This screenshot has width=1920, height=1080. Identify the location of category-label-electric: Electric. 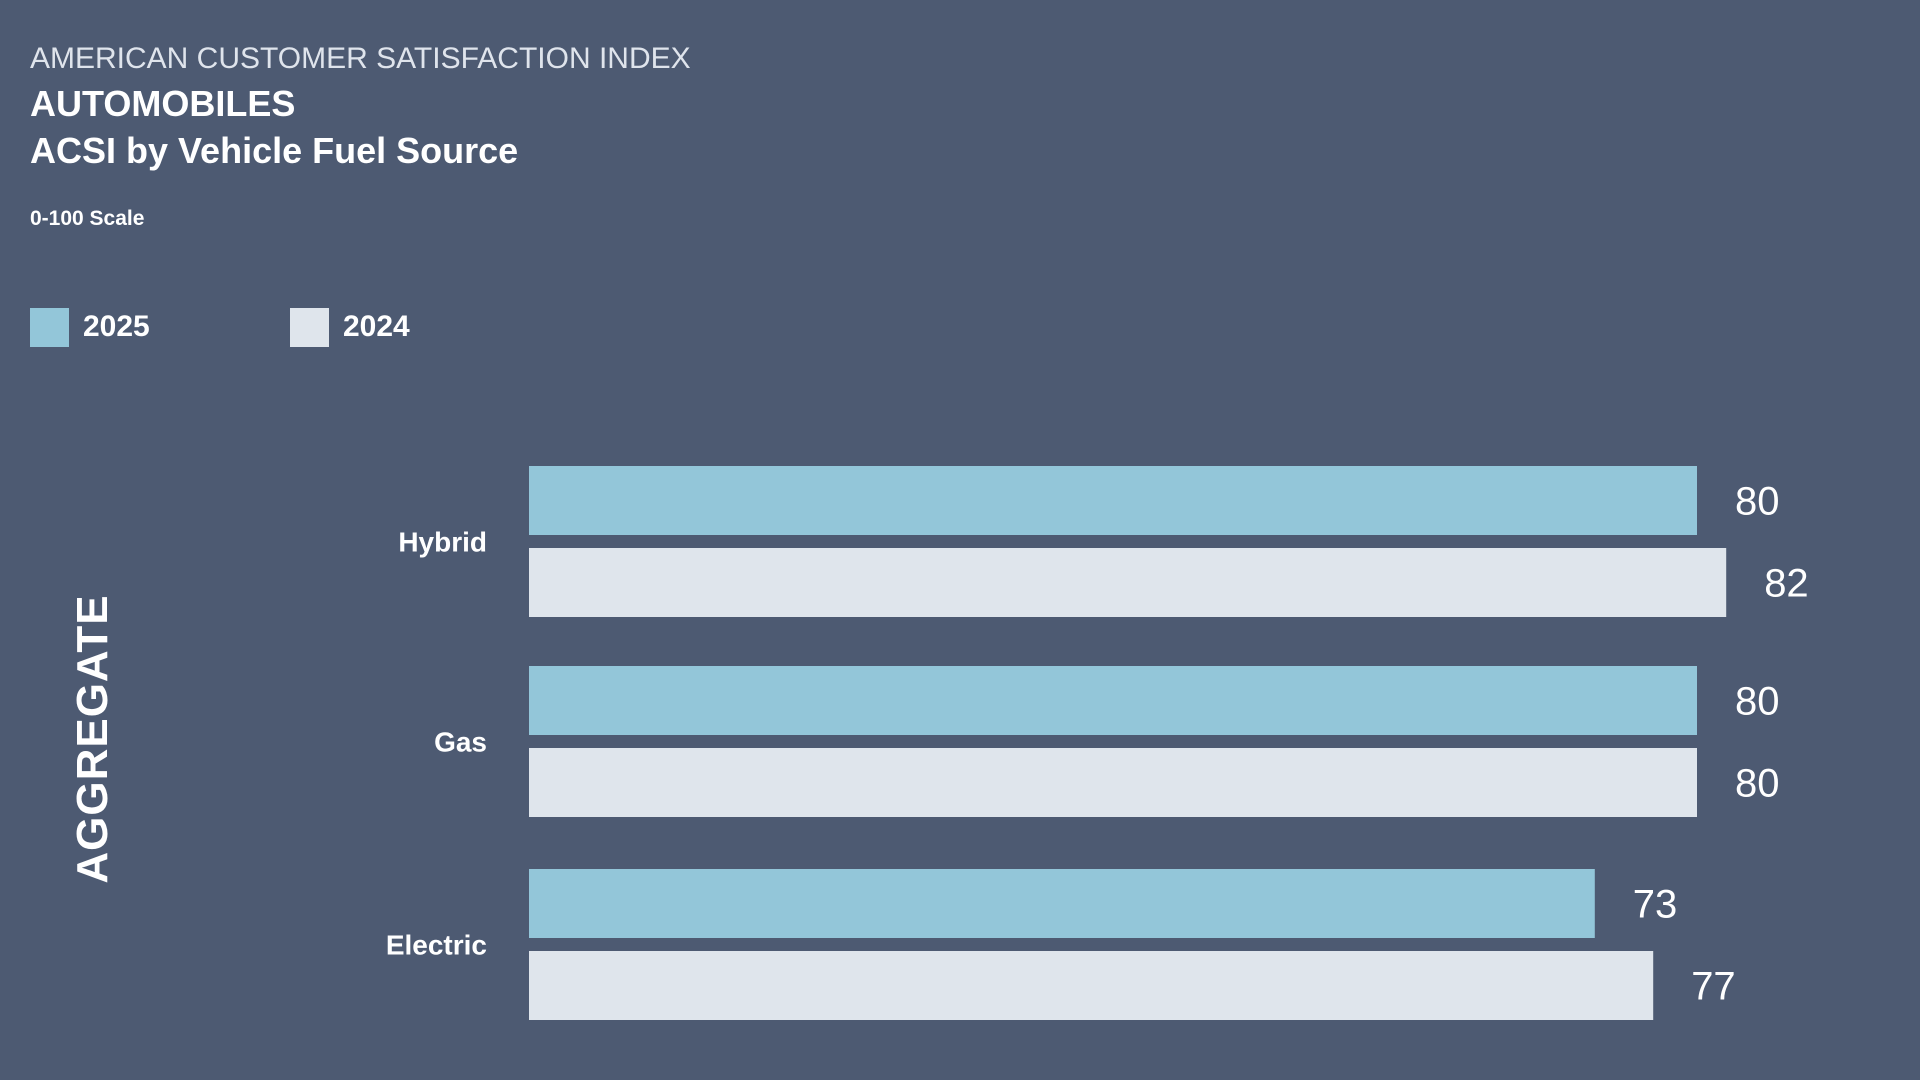
(436, 945).